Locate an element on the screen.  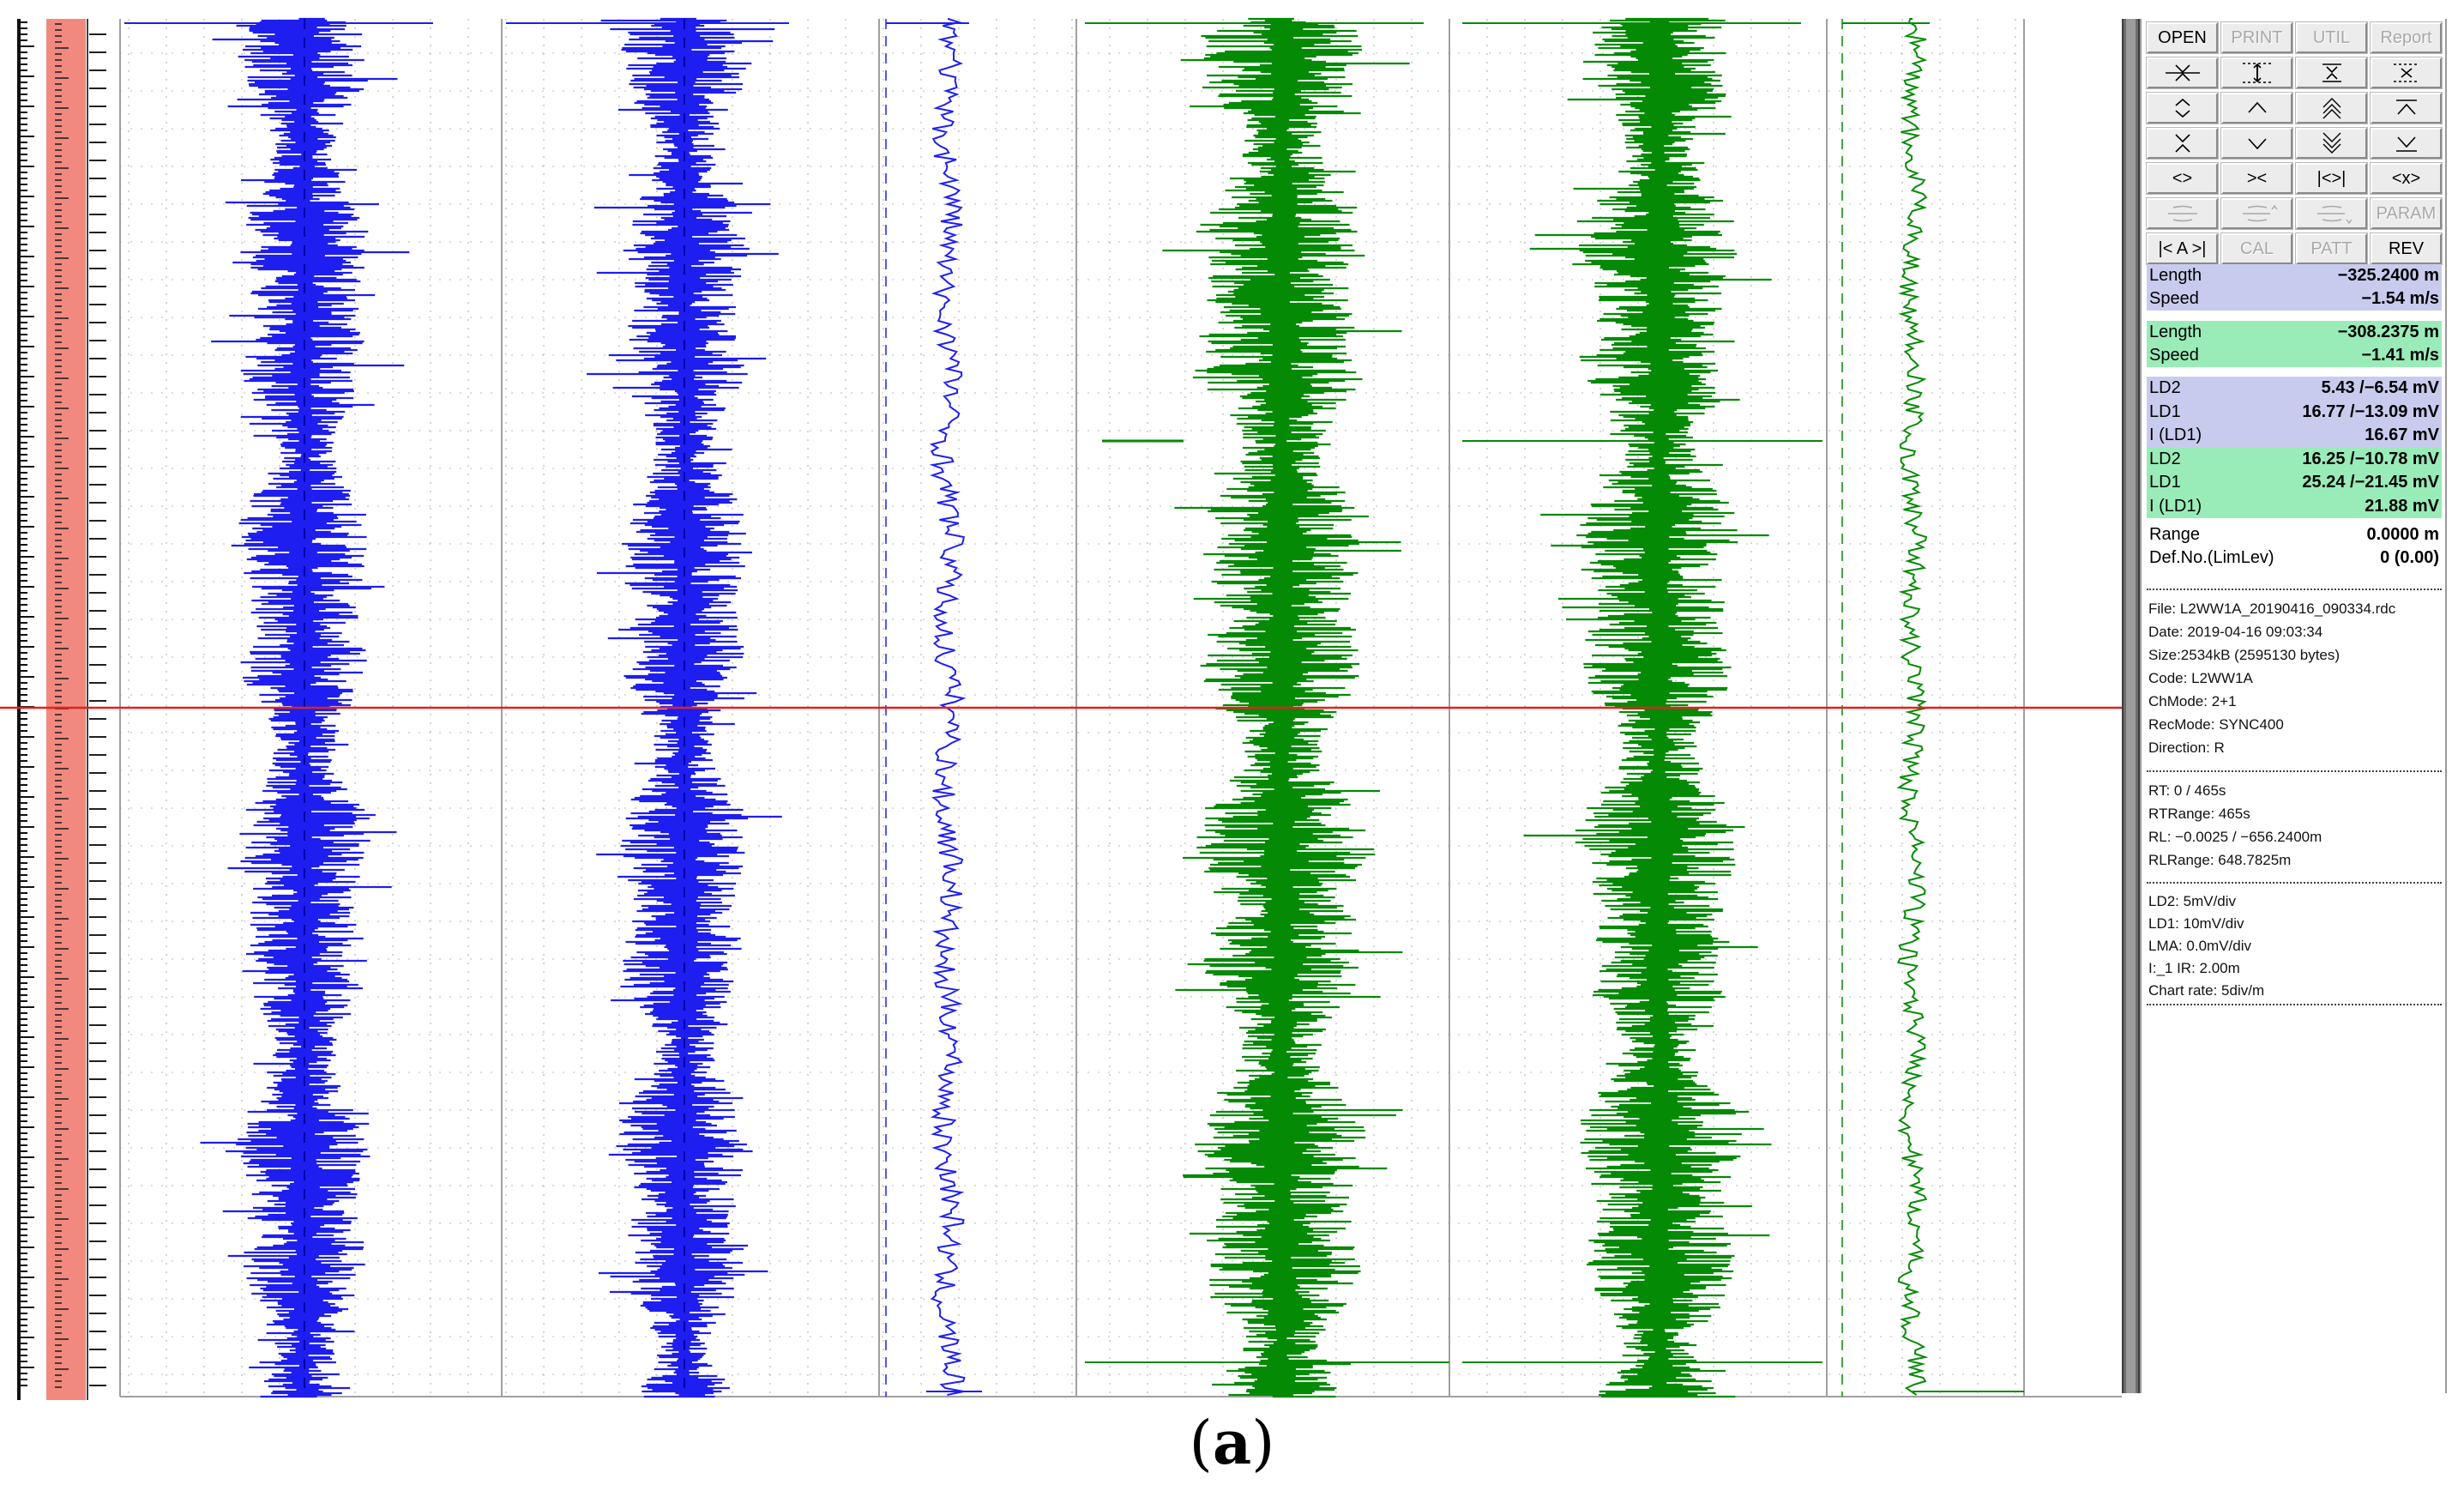
channel-value: 16.67 mV is located at coordinates (2402, 436).